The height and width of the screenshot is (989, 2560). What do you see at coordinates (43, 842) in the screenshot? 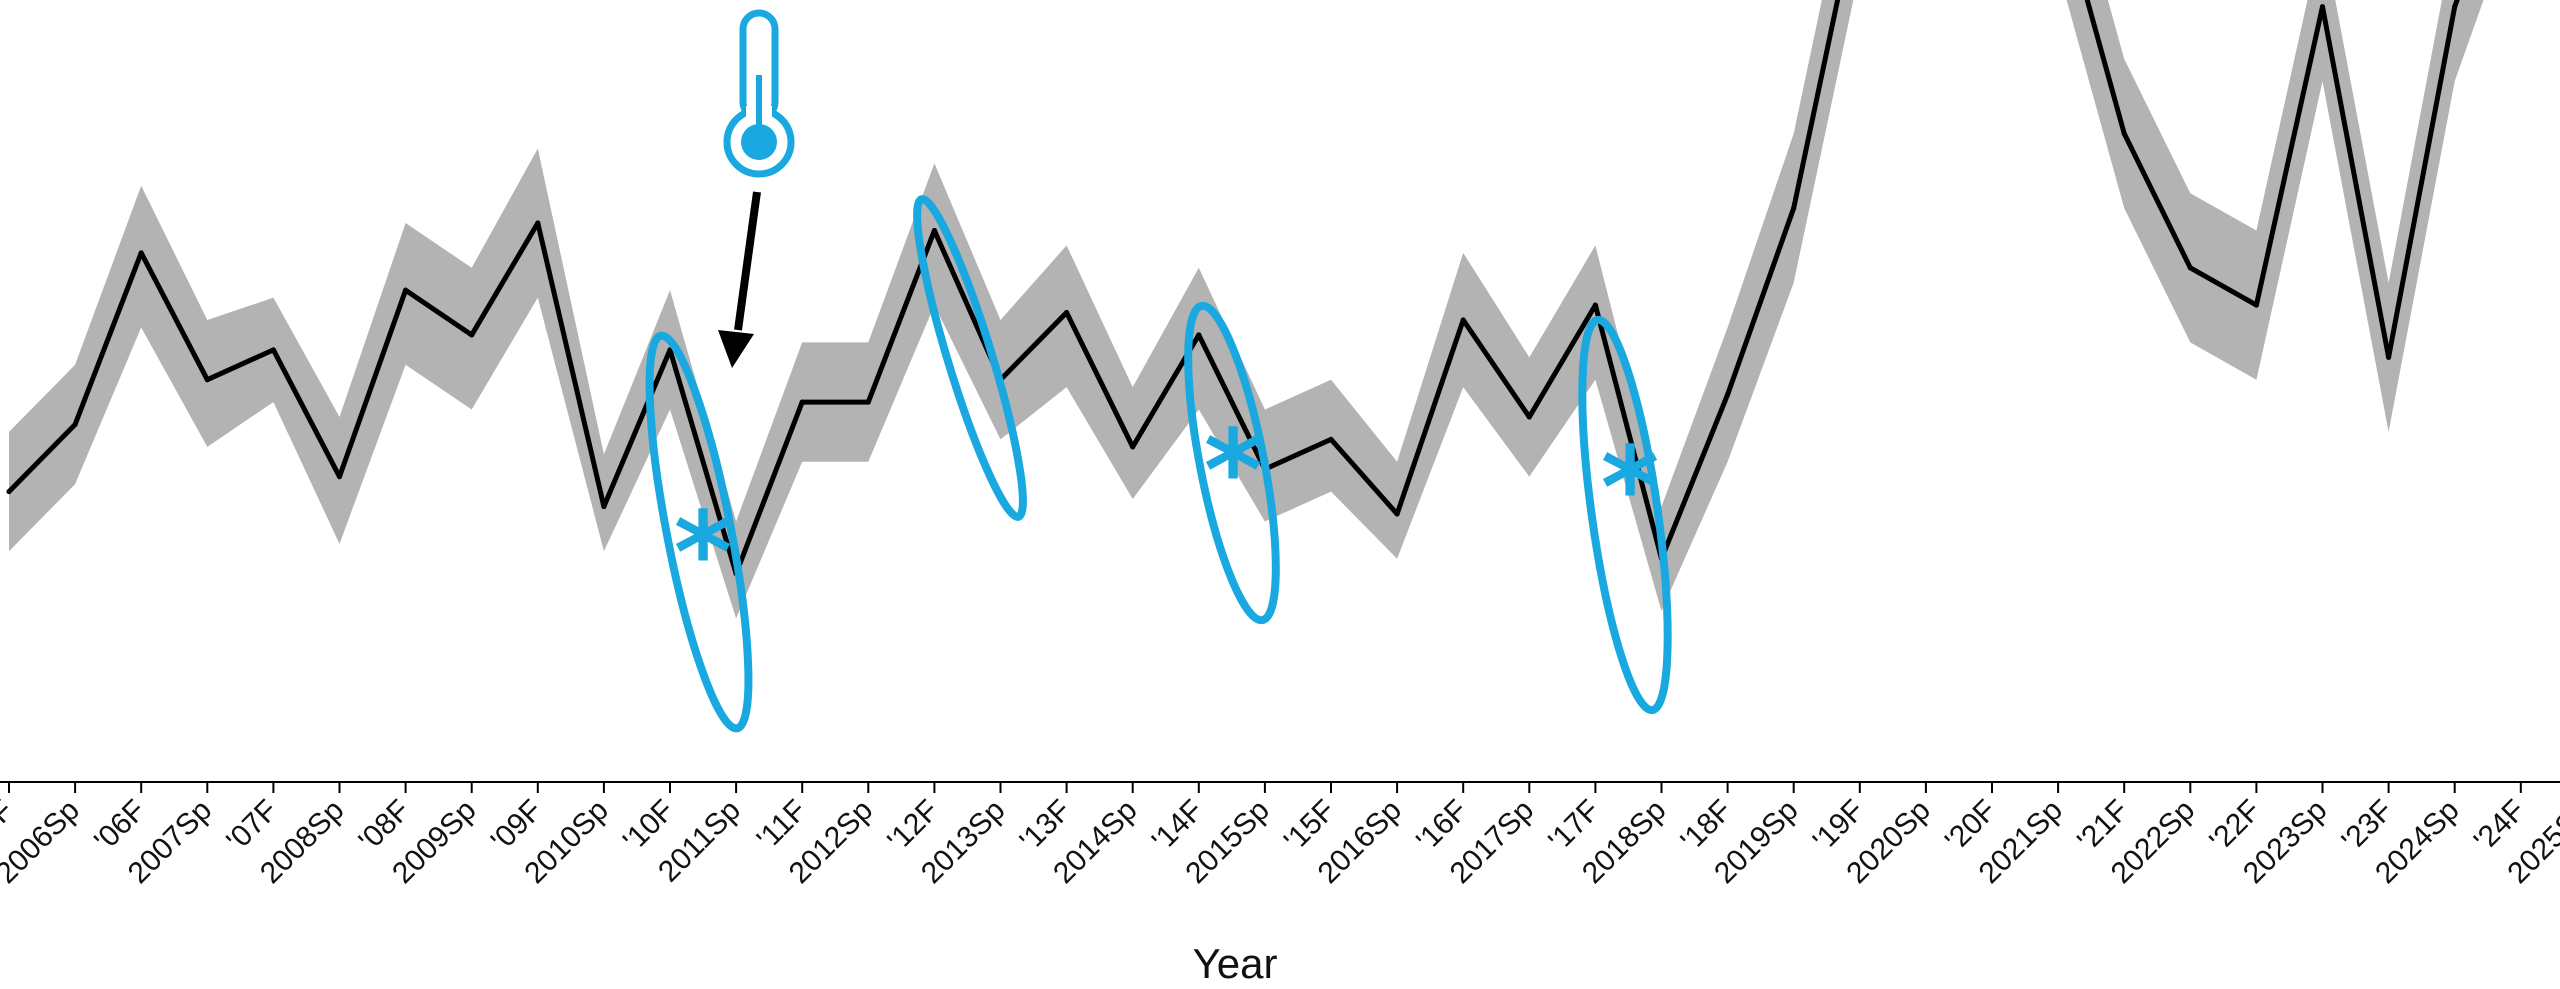
I see `x-tick-label: 2006Sp` at bounding box center [43, 842].